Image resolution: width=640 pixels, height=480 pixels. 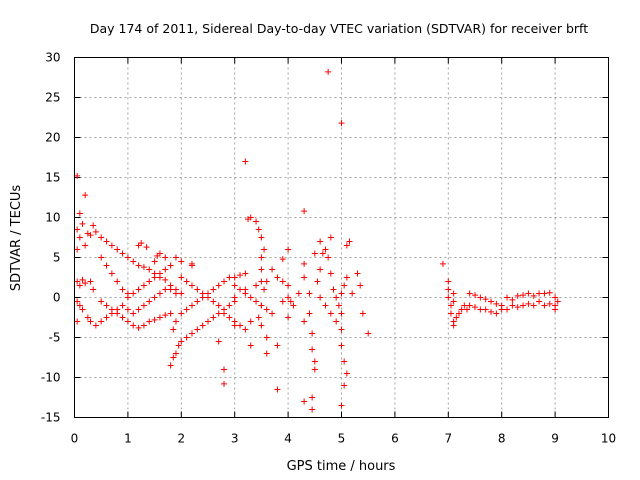 I want to click on y-tick-label: -5, so click(x=55, y=338).